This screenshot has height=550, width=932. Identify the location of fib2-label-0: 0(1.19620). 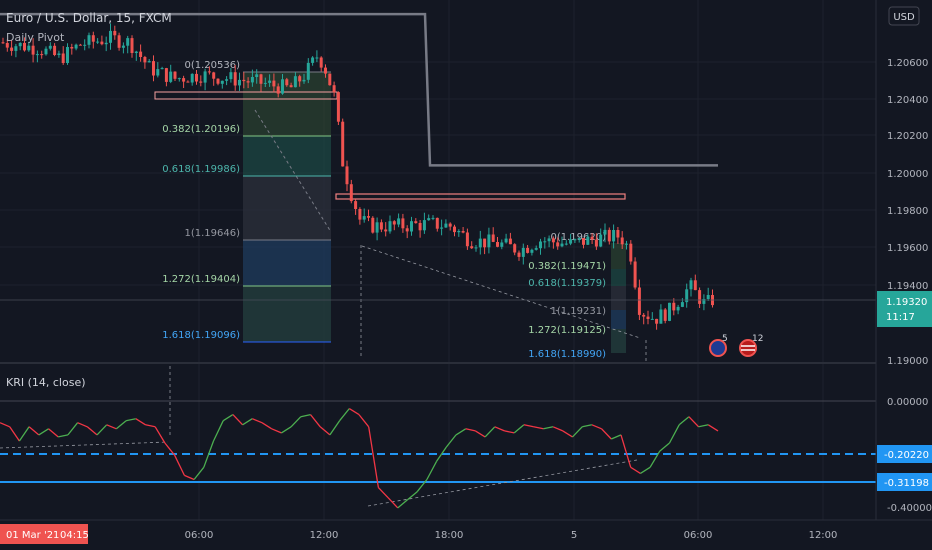
(578, 237).